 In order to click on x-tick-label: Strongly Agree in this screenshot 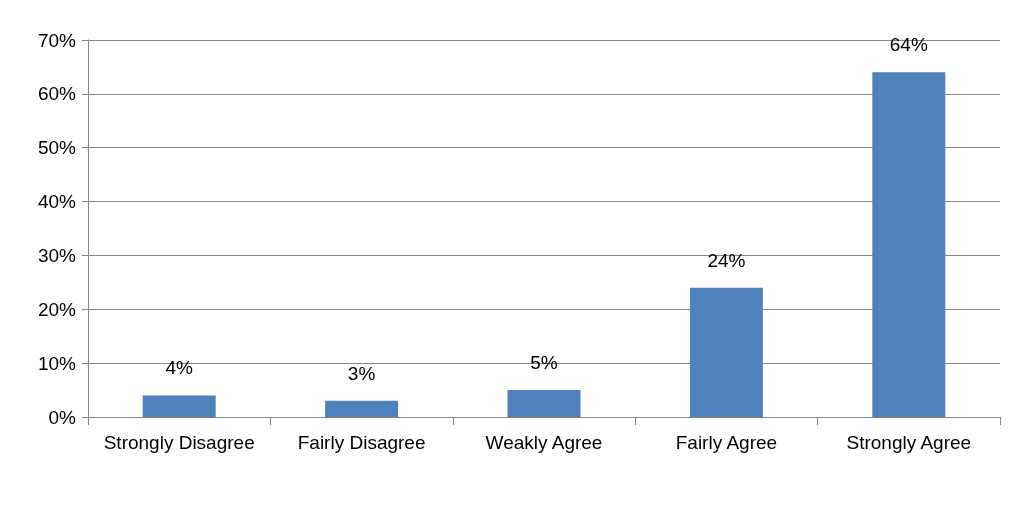, I will do `click(909, 442)`.